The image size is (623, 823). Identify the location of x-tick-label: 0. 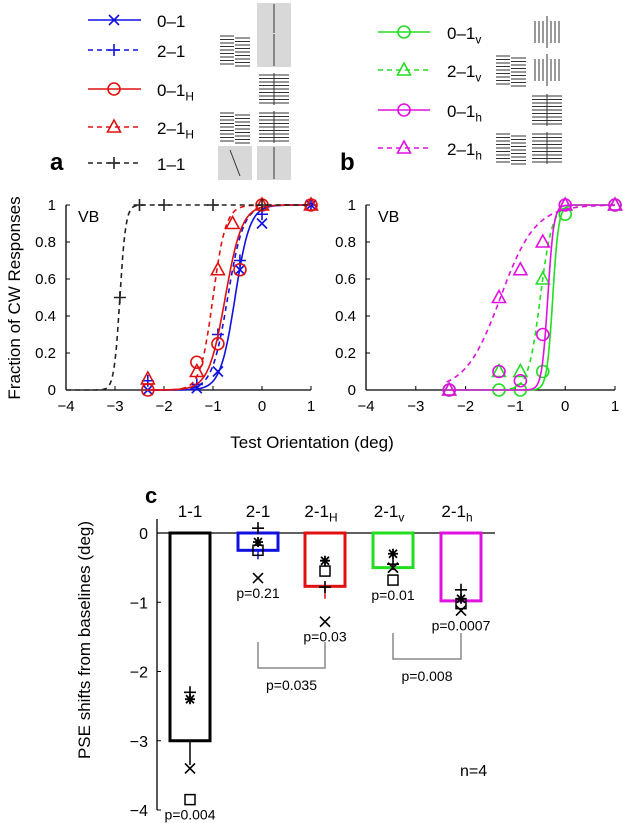
(262, 406).